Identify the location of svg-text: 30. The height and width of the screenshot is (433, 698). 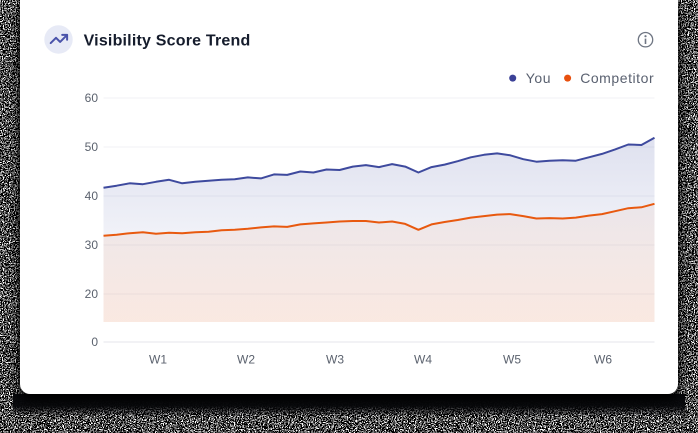
(92, 245).